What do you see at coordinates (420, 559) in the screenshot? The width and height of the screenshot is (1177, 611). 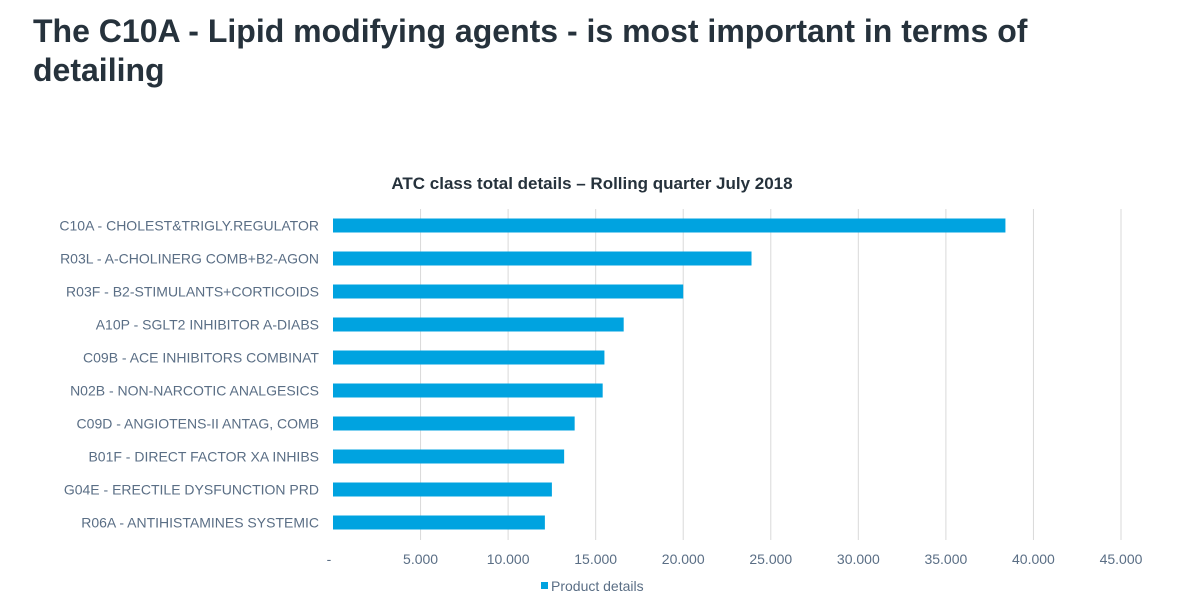 I see `x-tick-label: 5.000` at bounding box center [420, 559].